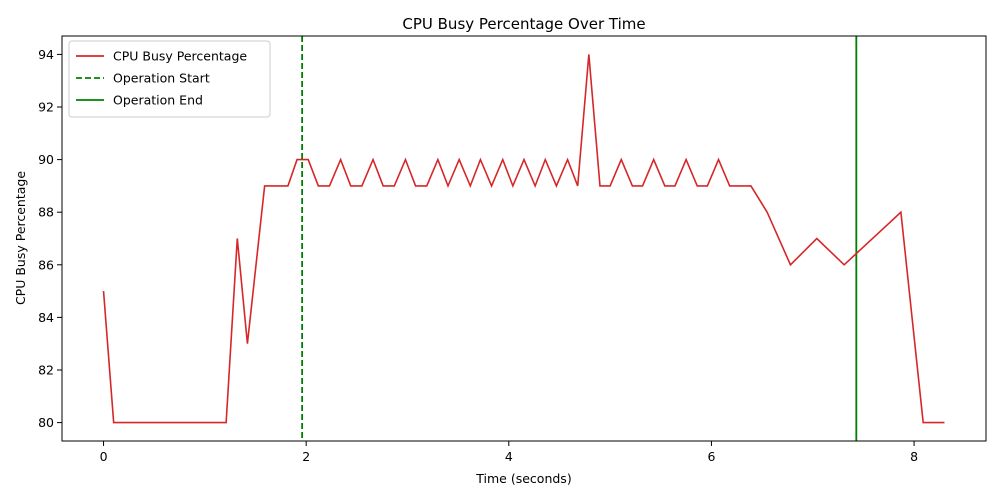 The height and width of the screenshot is (500, 1000). What do you see at coordinates (46, 107) in the screenshot?
I see `y-tick-label: 92` at bounding box center [46, 107].